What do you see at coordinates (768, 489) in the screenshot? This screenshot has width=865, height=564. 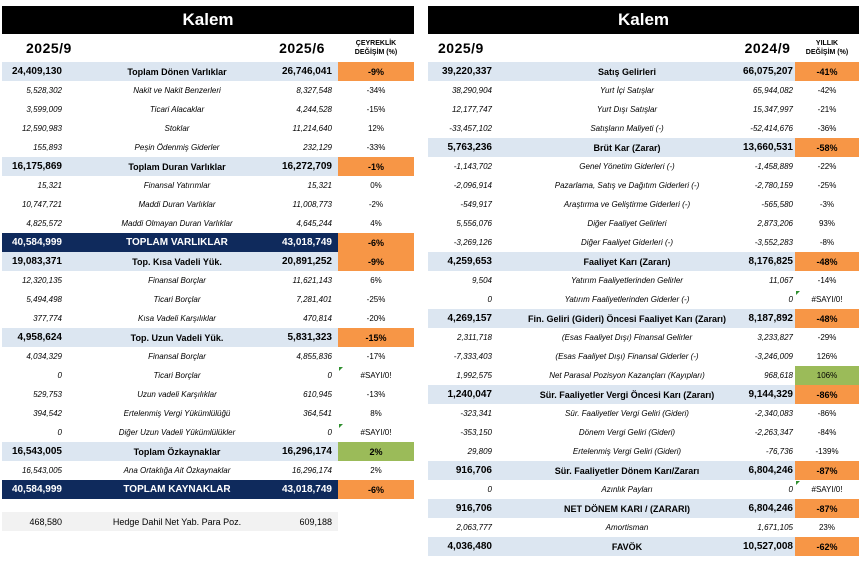 I see `value-b: 0` at bounding box center [768, 489].